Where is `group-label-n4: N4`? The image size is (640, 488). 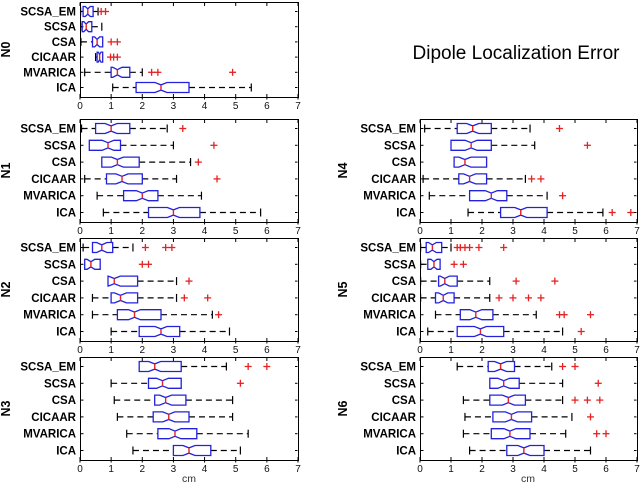
group-label-n4: N4 is located at coordinates (343, 170).